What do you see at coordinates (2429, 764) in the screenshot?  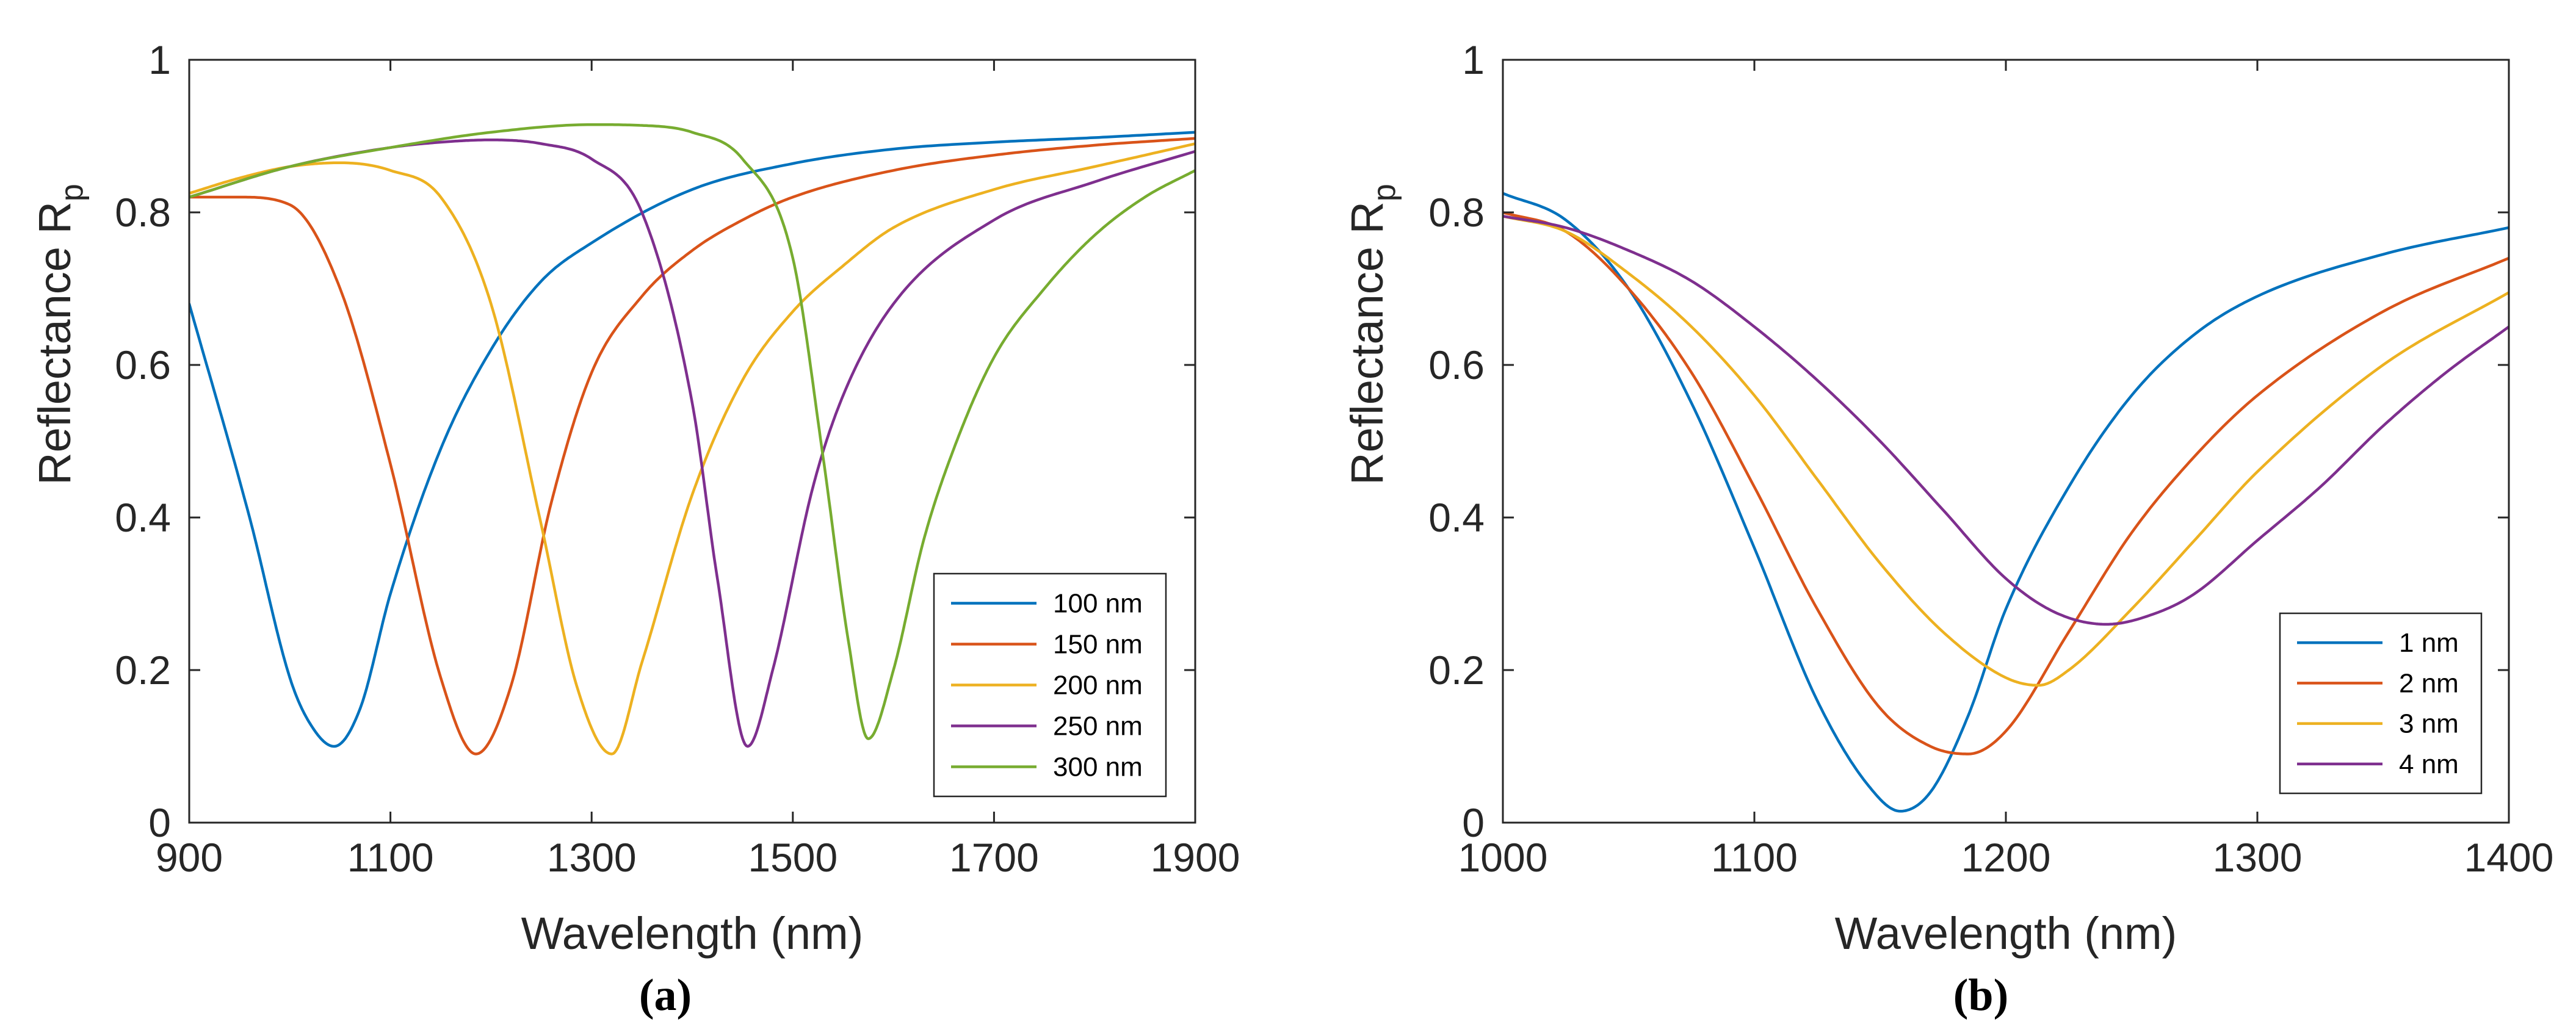 I see `legend-label: 4 nm` at bounding box center [2429, 764].